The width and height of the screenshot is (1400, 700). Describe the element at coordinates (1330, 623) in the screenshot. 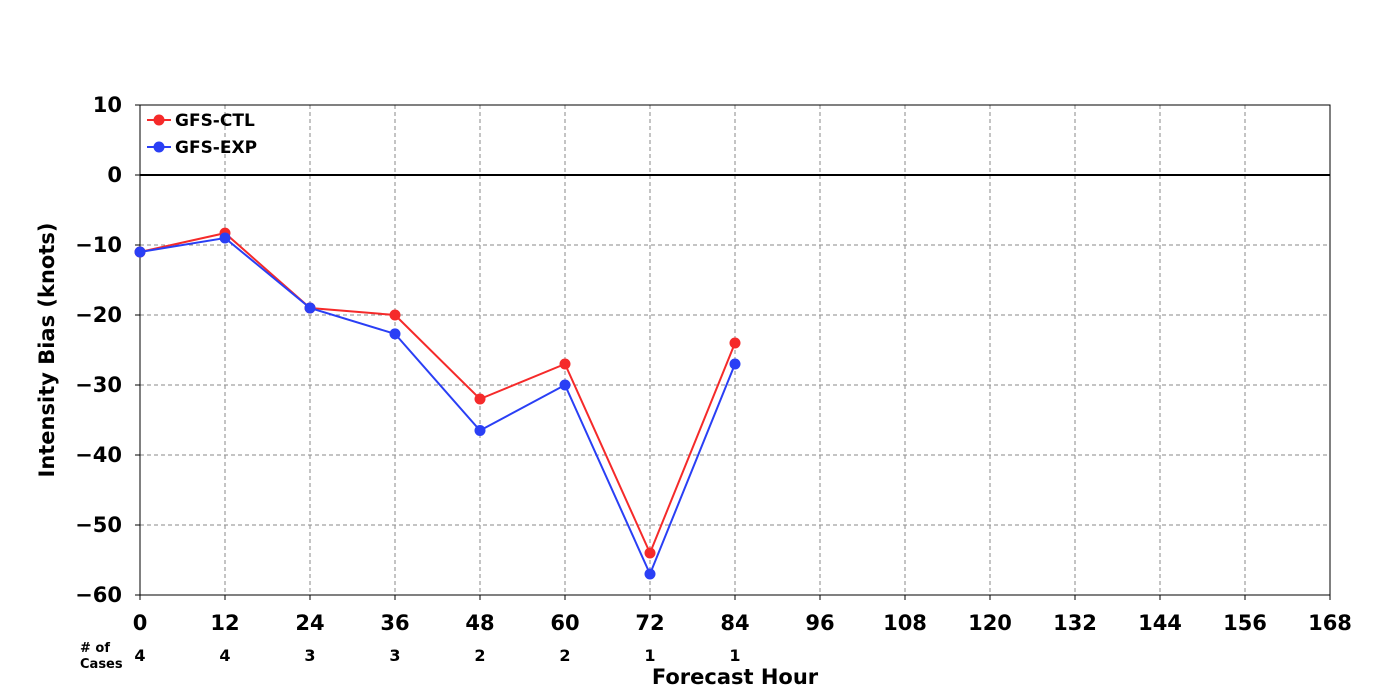

I see `x-tick-label: 168` at that location.